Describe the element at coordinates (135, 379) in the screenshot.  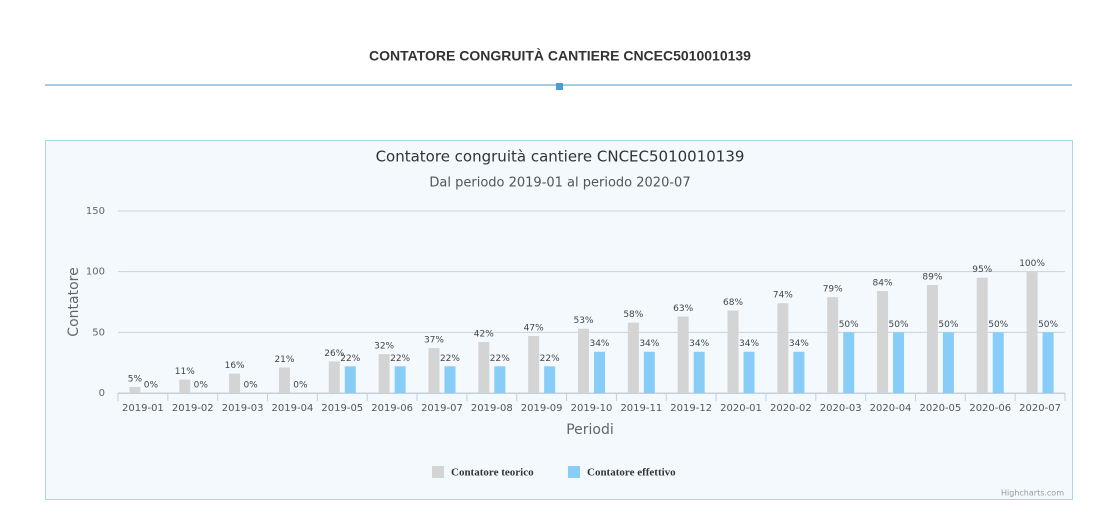
I see `data-label: 5%` at that location.